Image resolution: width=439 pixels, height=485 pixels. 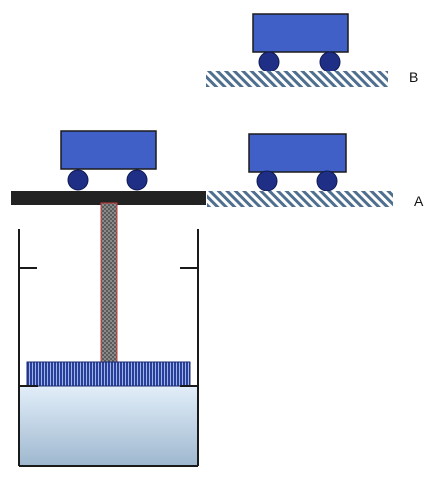 I want to click on cart-a, so click(x=297, y=162).